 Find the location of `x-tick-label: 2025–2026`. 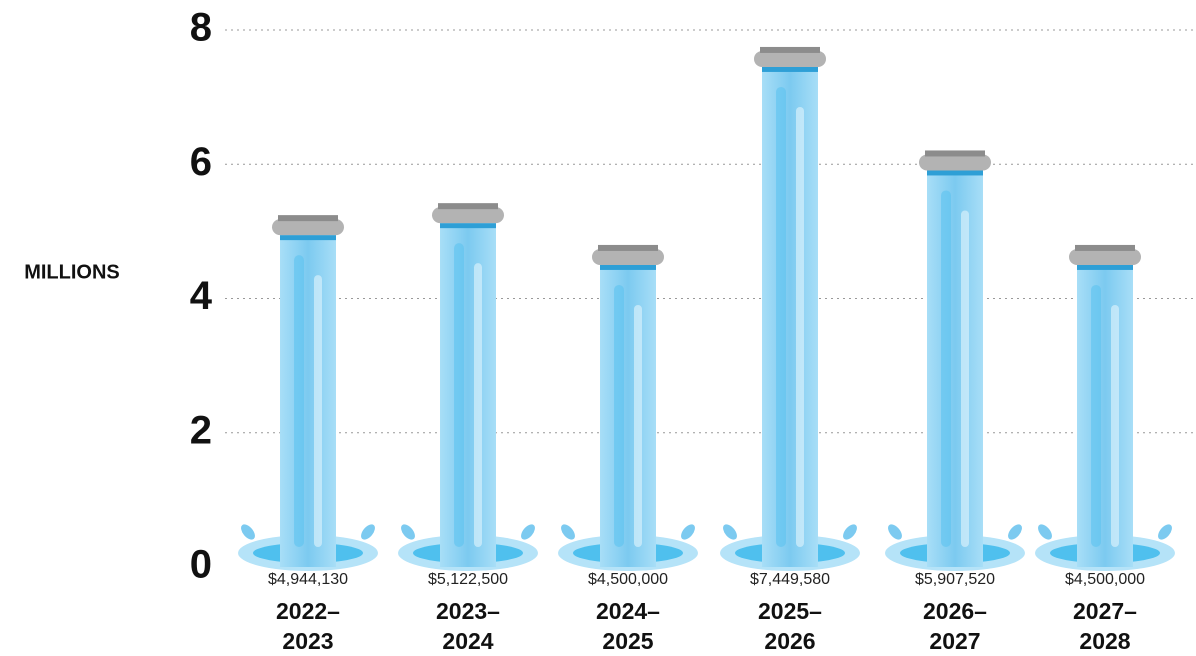

x-tick-label: 2025–2026 is located at coordinates (790, 626).